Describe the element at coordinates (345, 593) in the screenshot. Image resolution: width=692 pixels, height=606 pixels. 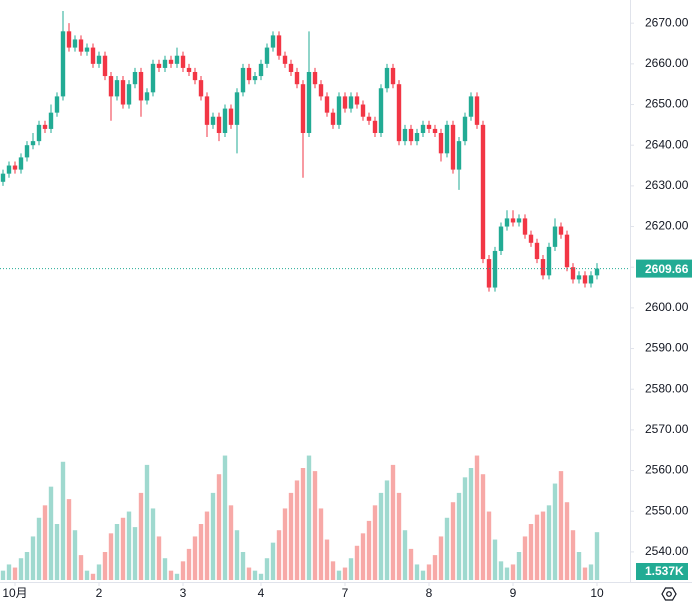
I see `x-tick-label: 7` at that location.